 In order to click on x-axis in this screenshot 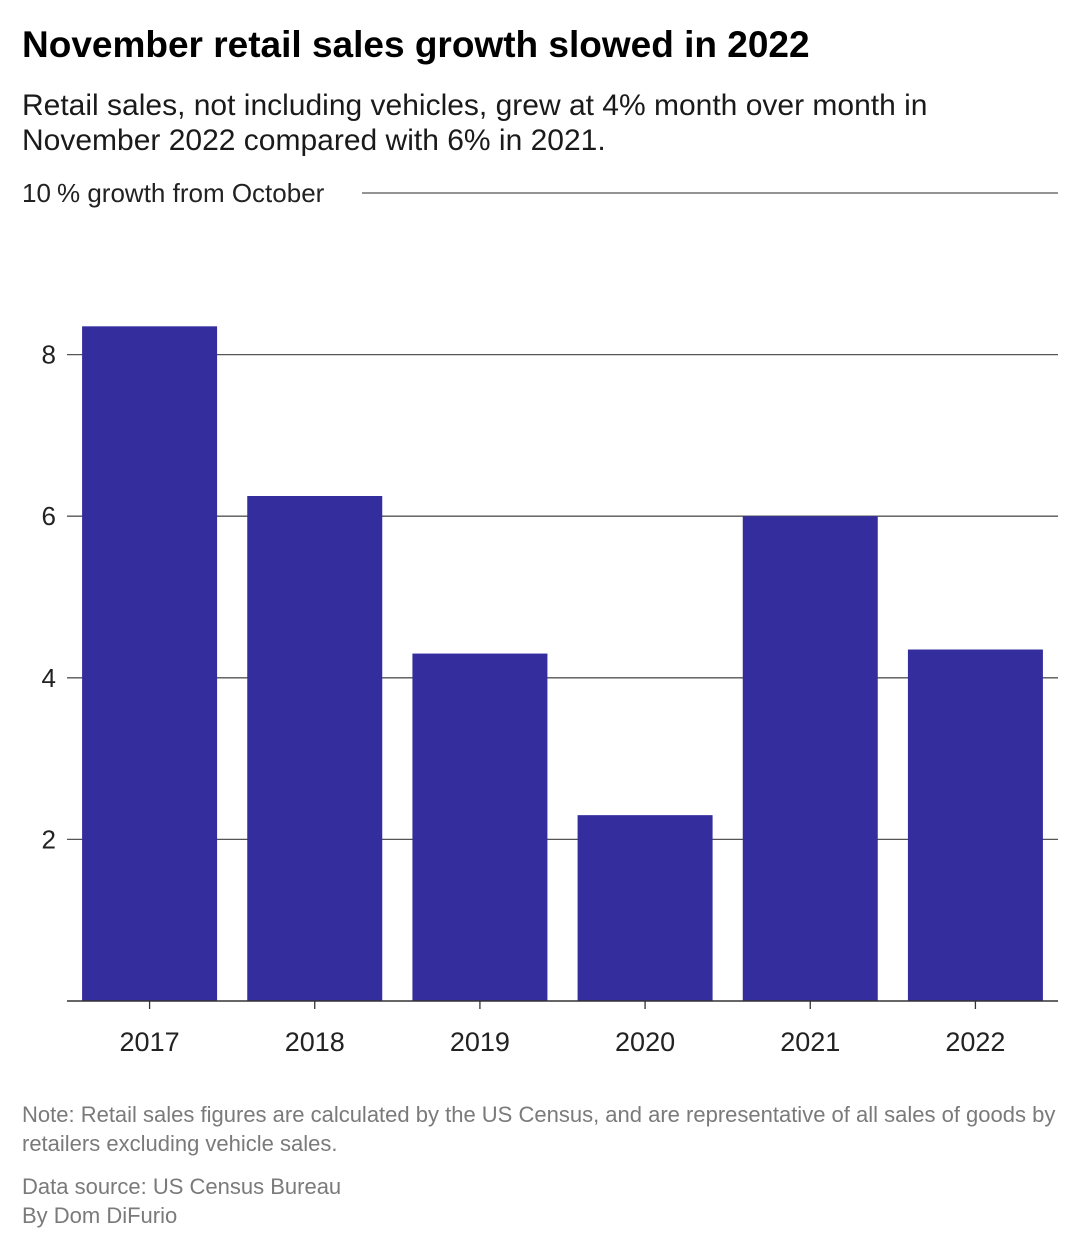, I will do `click(562, 1004)`.